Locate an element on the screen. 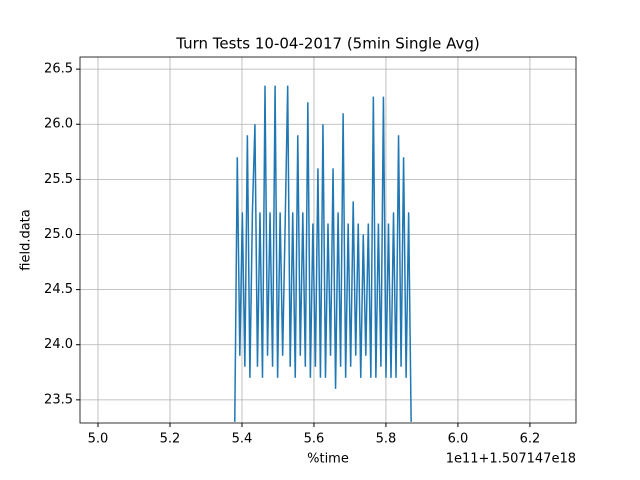  x-tick-label: 5.4 is located at coordinates (242, 439).